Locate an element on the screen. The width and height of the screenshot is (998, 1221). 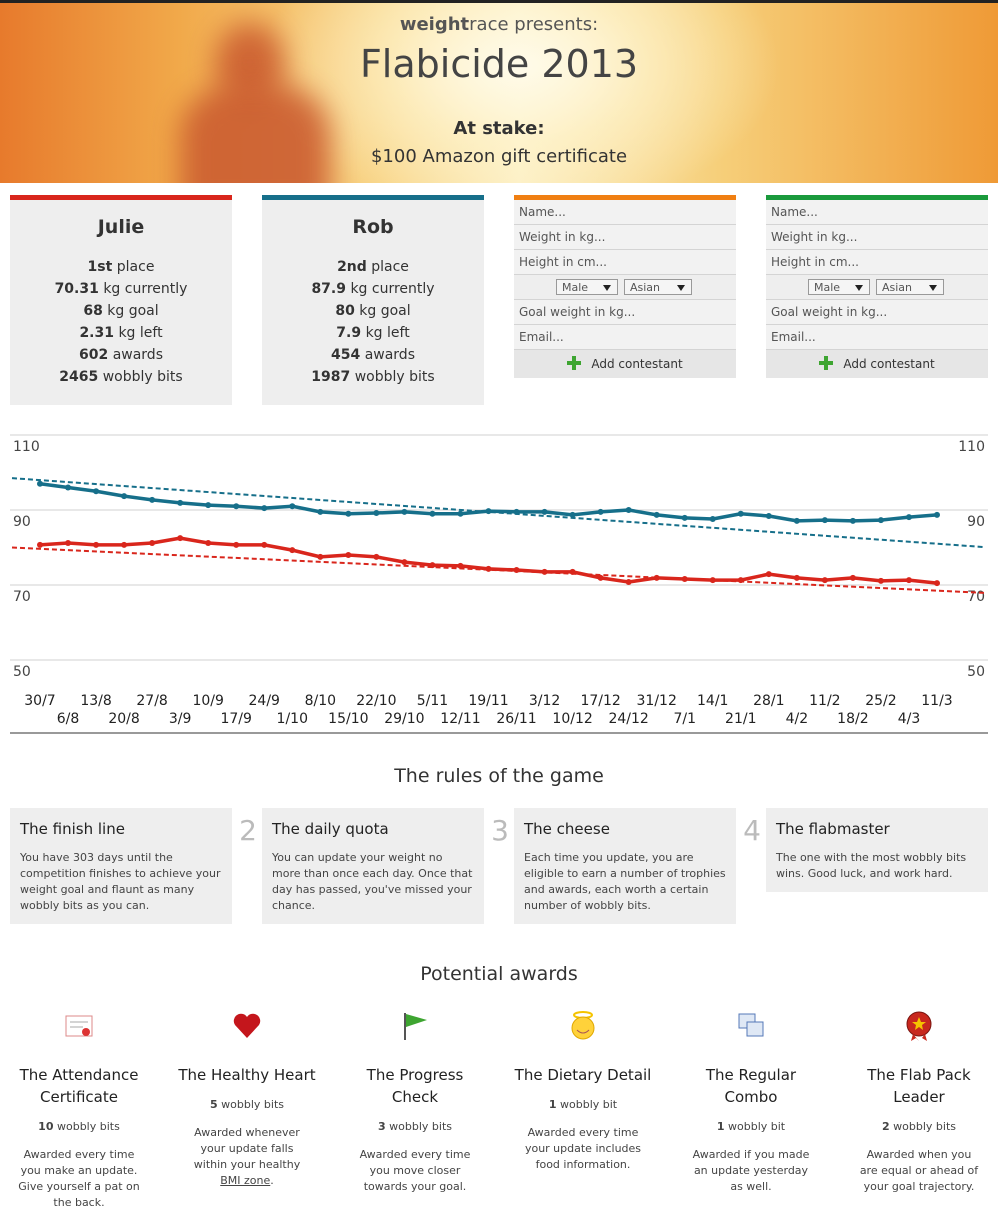
x-tick-label: 28/1 is located at coordinates (768, 701).